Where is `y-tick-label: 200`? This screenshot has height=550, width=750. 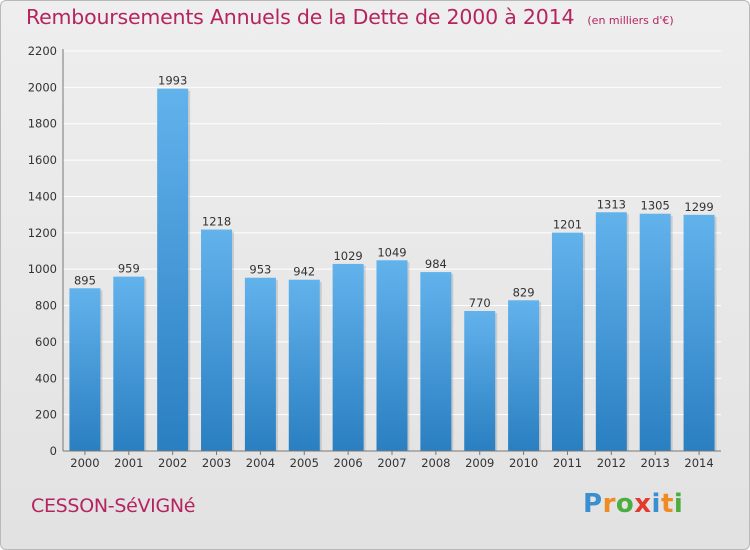
y-tick-label: 200 is located at coordinates (46, 415).